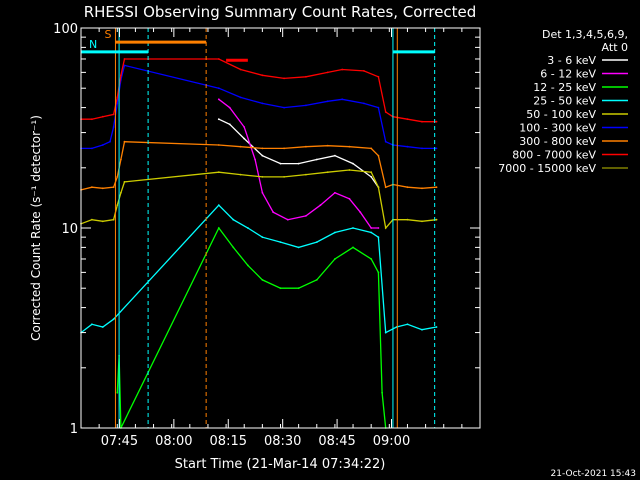 The width and height of the screenshot is (640, 480). What do you see at coordinates (561, 114) in the screenshot?
I see `legend-label: 50 - 100 keV` at bounding box center [561, 114].